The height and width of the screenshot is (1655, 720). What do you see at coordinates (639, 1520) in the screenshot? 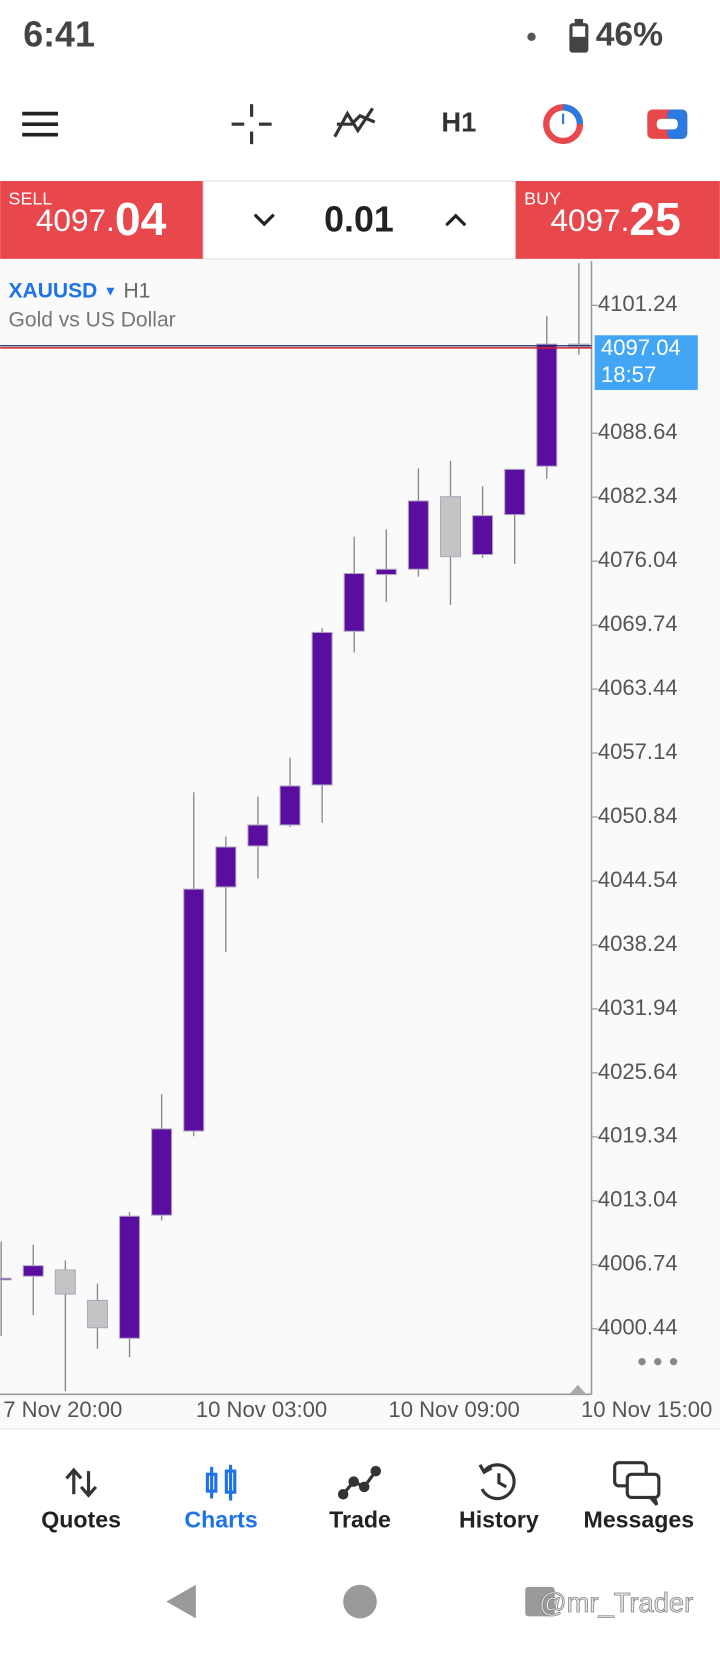
I see `nav-label: Messages` at bounding box center [639, 1520].